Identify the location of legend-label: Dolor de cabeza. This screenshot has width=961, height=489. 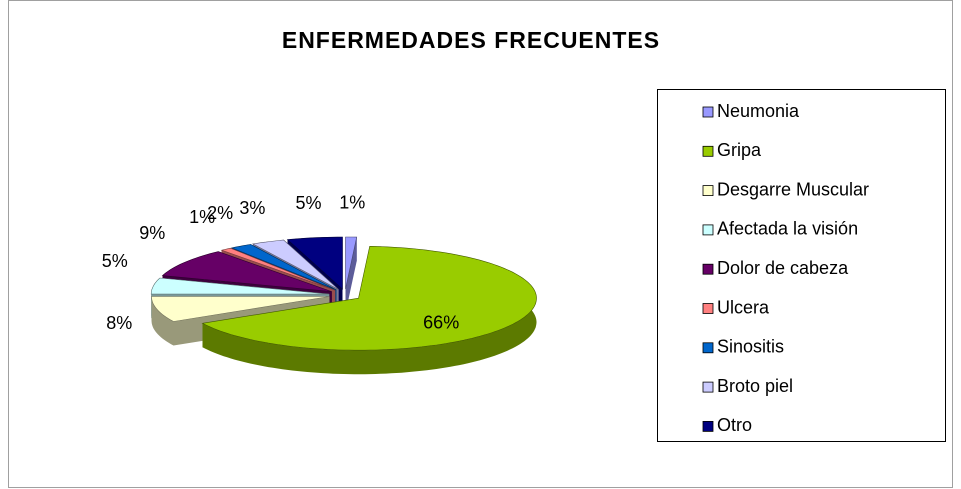
(783, 268).